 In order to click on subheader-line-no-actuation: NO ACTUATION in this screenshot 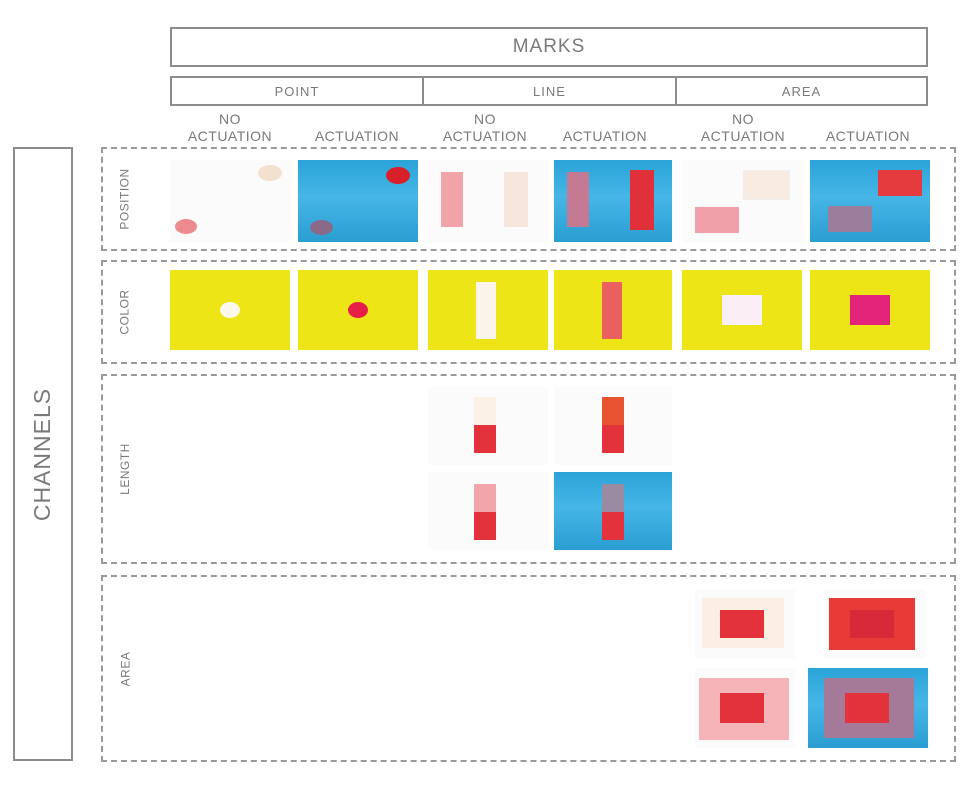, I will do `click(485, 128)`.